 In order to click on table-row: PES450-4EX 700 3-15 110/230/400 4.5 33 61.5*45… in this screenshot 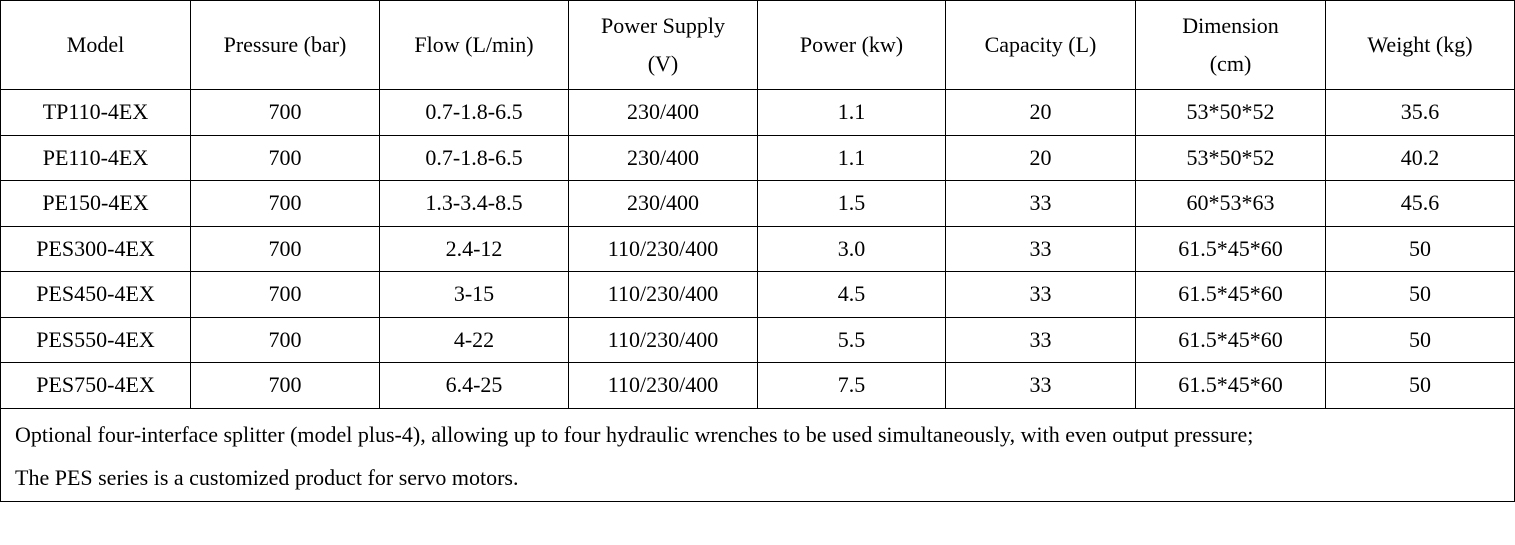, I will do `click(757, 294)`.